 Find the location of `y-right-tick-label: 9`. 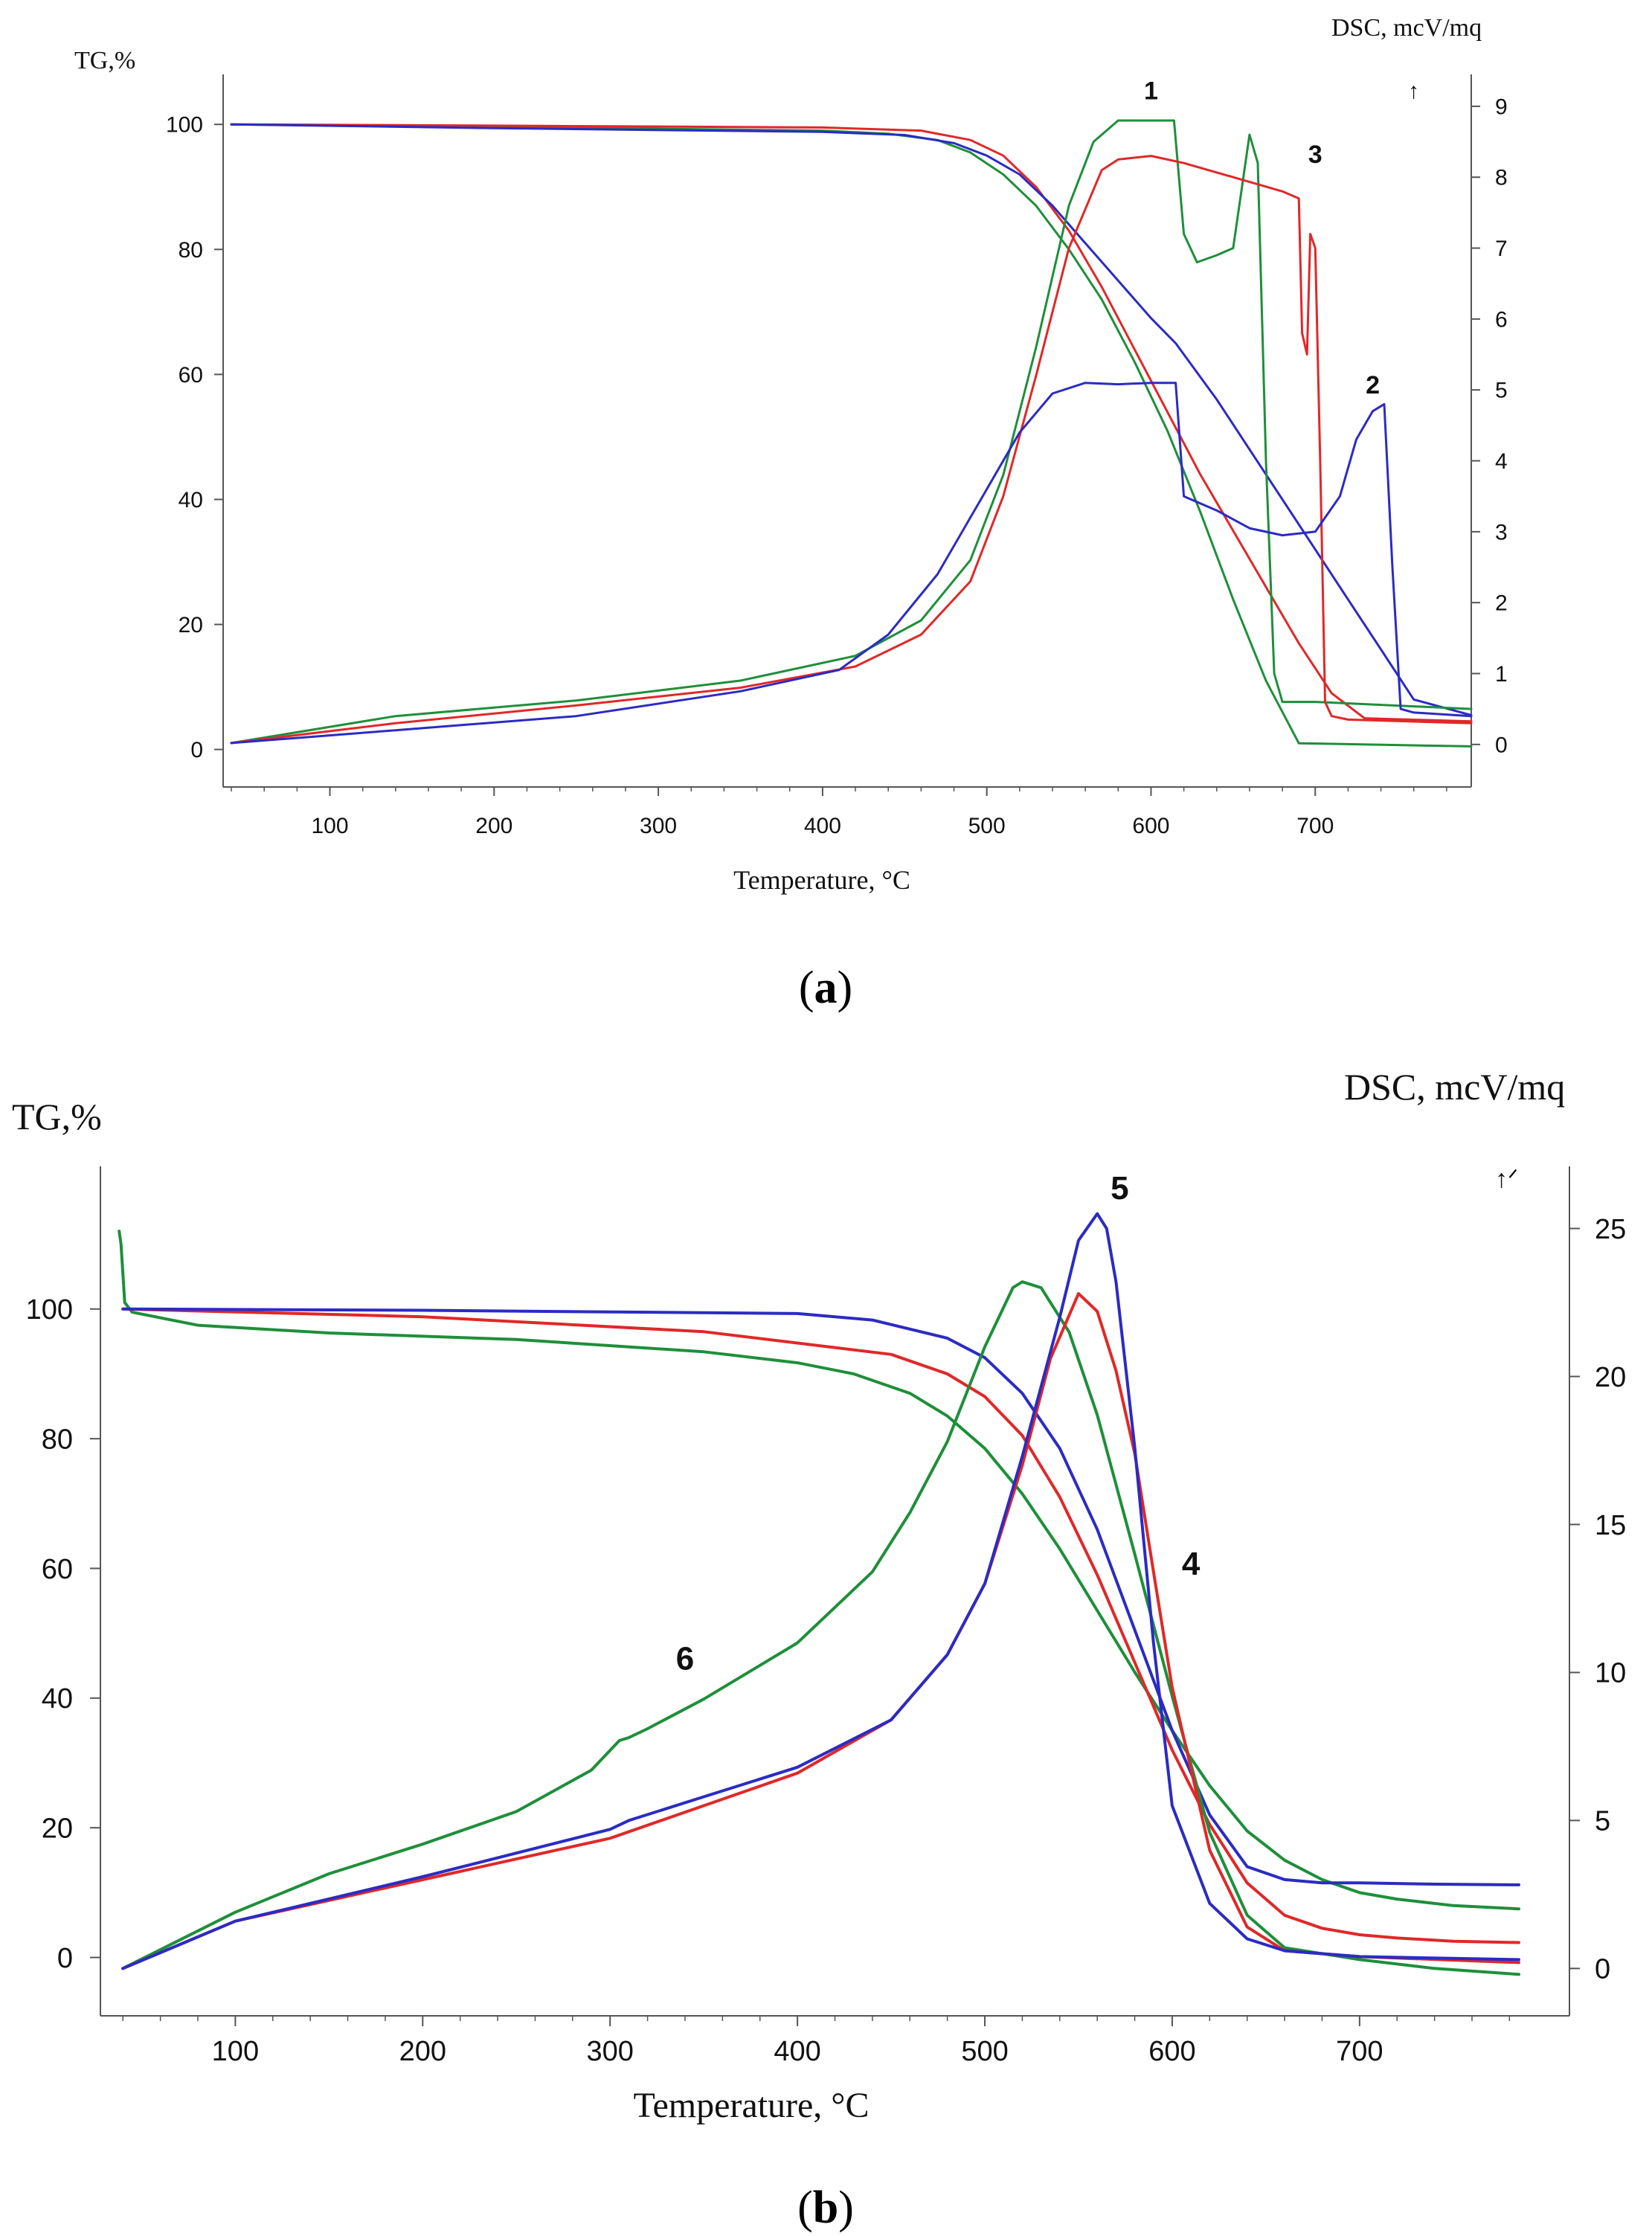

y-right-tick-label: 9 is located at coordinates (1501, 106).